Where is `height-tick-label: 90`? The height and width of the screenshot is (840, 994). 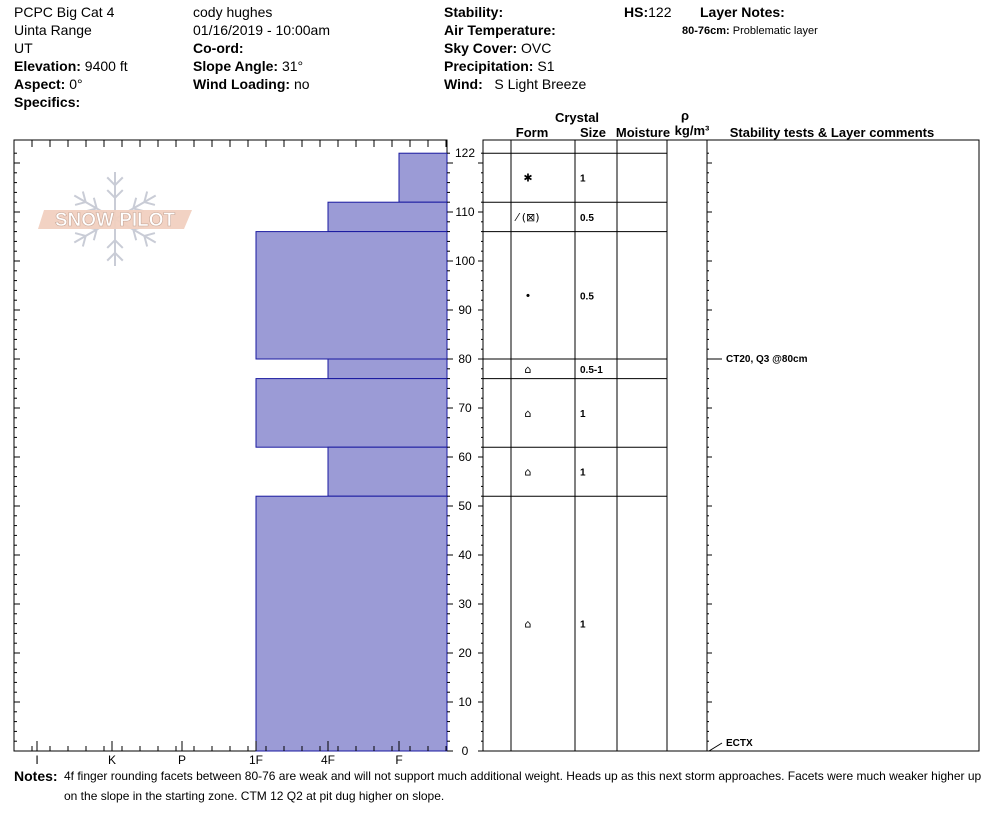
height-tick-label: 90 is located at coordinates (465, 310).